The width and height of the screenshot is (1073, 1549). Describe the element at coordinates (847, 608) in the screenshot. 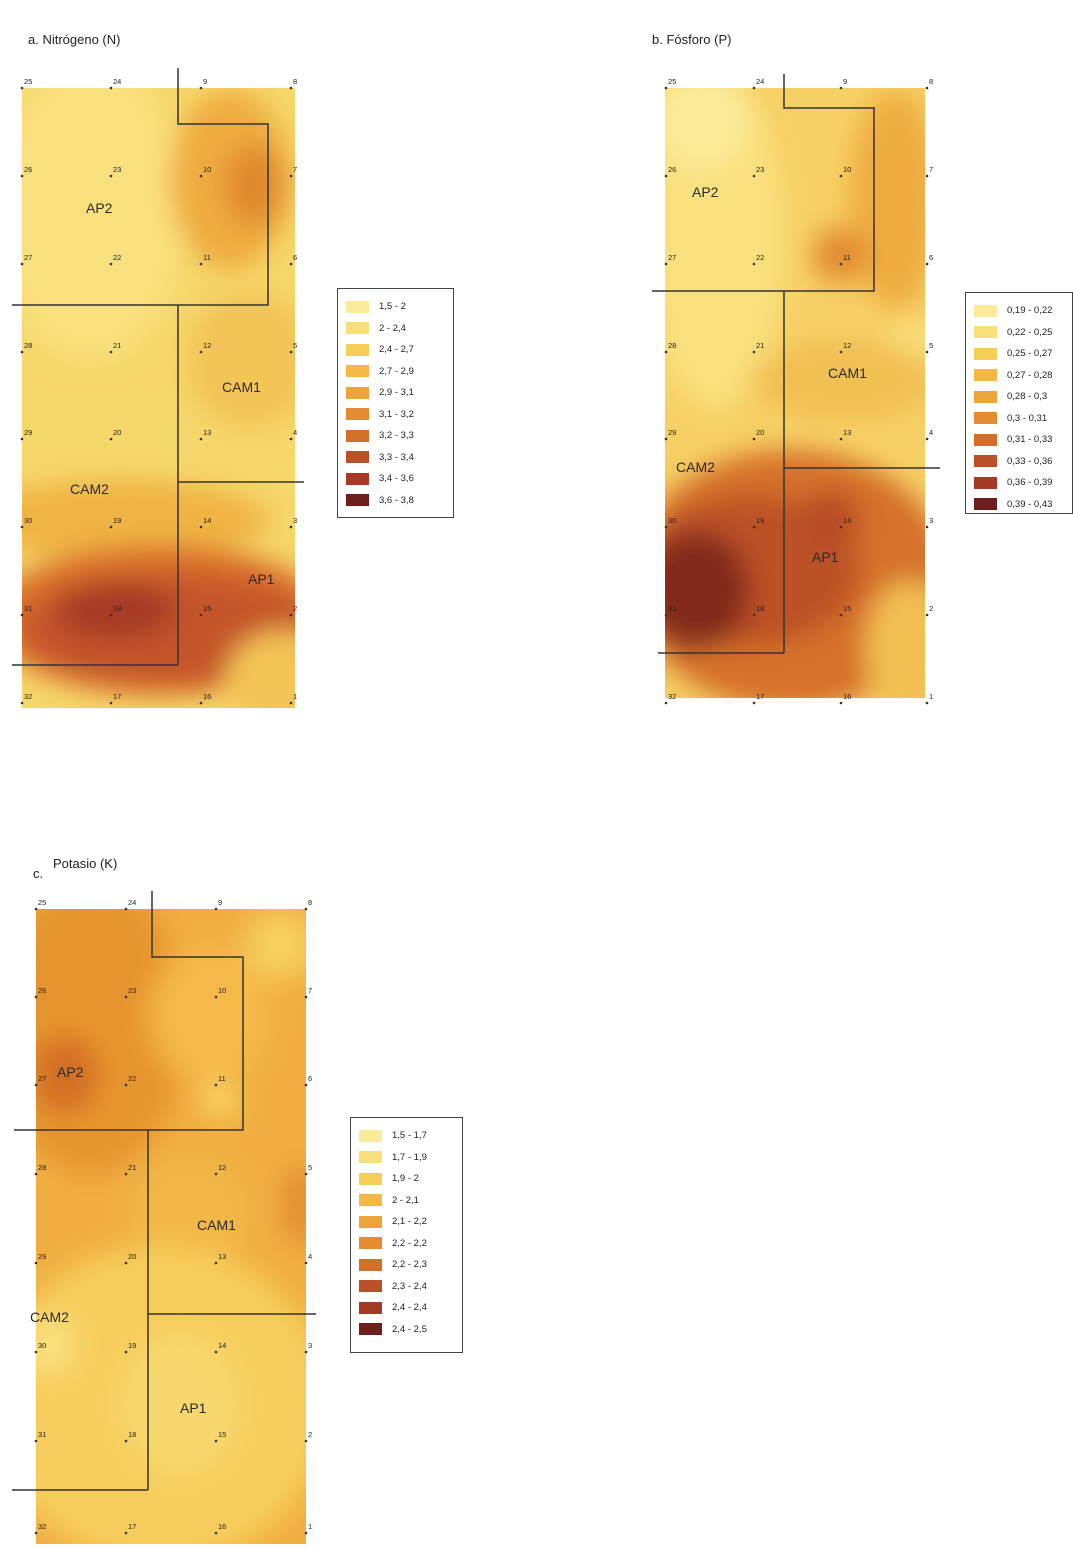

I see `sample-point-label: 15` at that location.